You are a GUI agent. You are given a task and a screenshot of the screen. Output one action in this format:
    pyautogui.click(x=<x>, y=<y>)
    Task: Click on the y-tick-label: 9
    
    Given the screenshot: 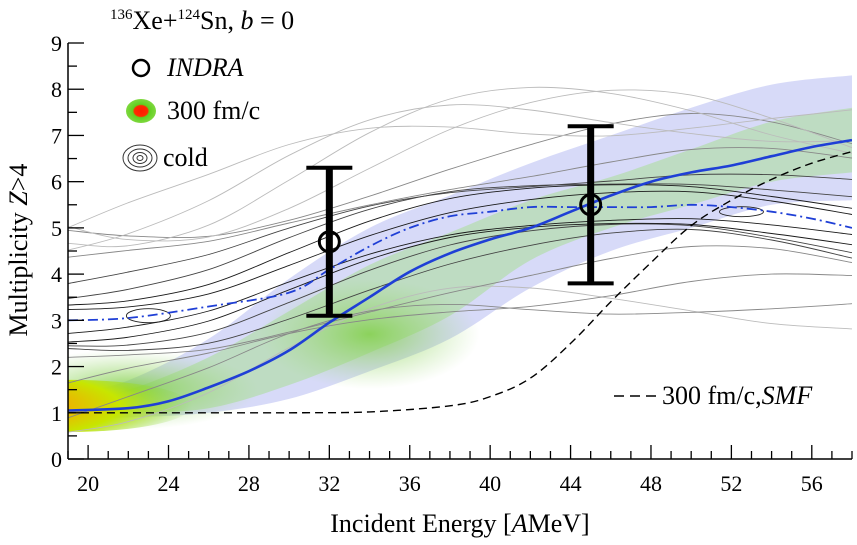 What is the action you would take?
    pyautogui.click(x=56, y=43)
    